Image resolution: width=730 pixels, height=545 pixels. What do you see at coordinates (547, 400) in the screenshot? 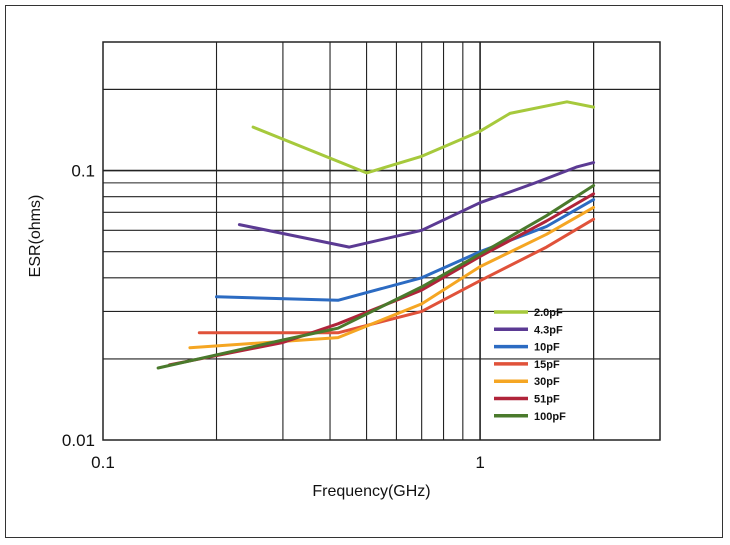
I see `legend-label: 51pF` at bounding box center [547, 400].